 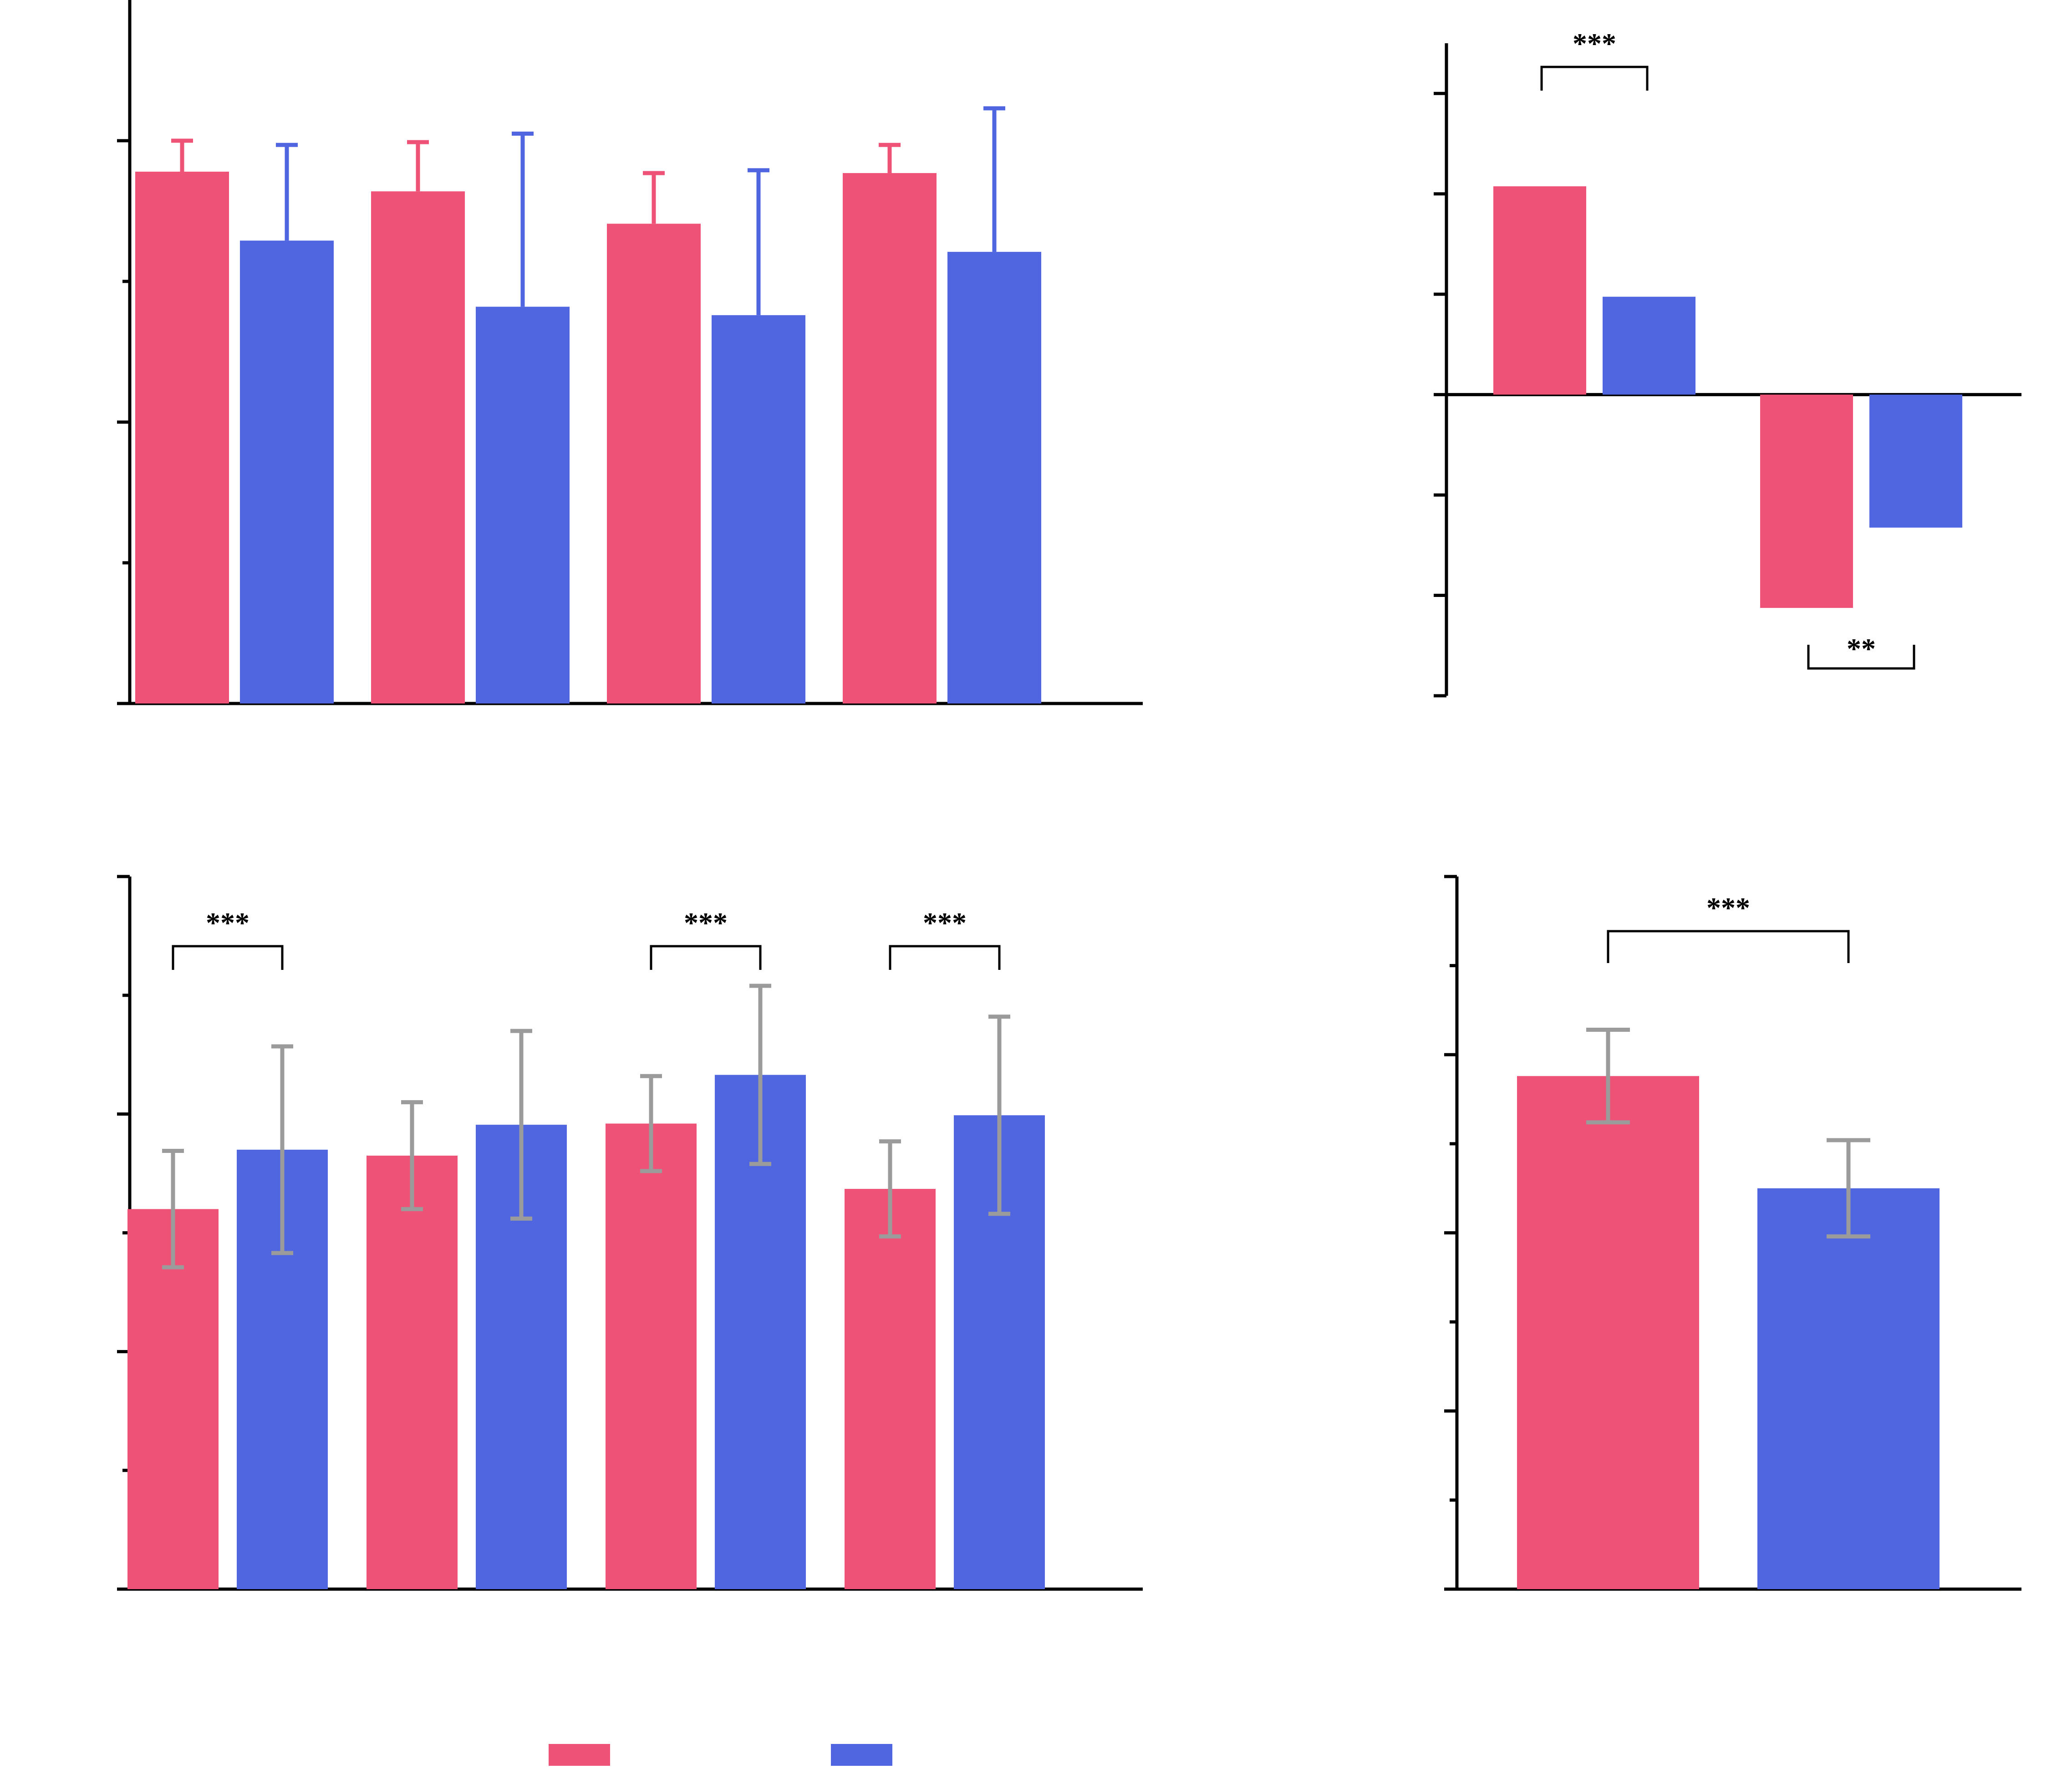 What do you see at coordinates (287, 471) in the screenshot?
I see `bar-mdd-self-positive` at bounding box center [287, 471].